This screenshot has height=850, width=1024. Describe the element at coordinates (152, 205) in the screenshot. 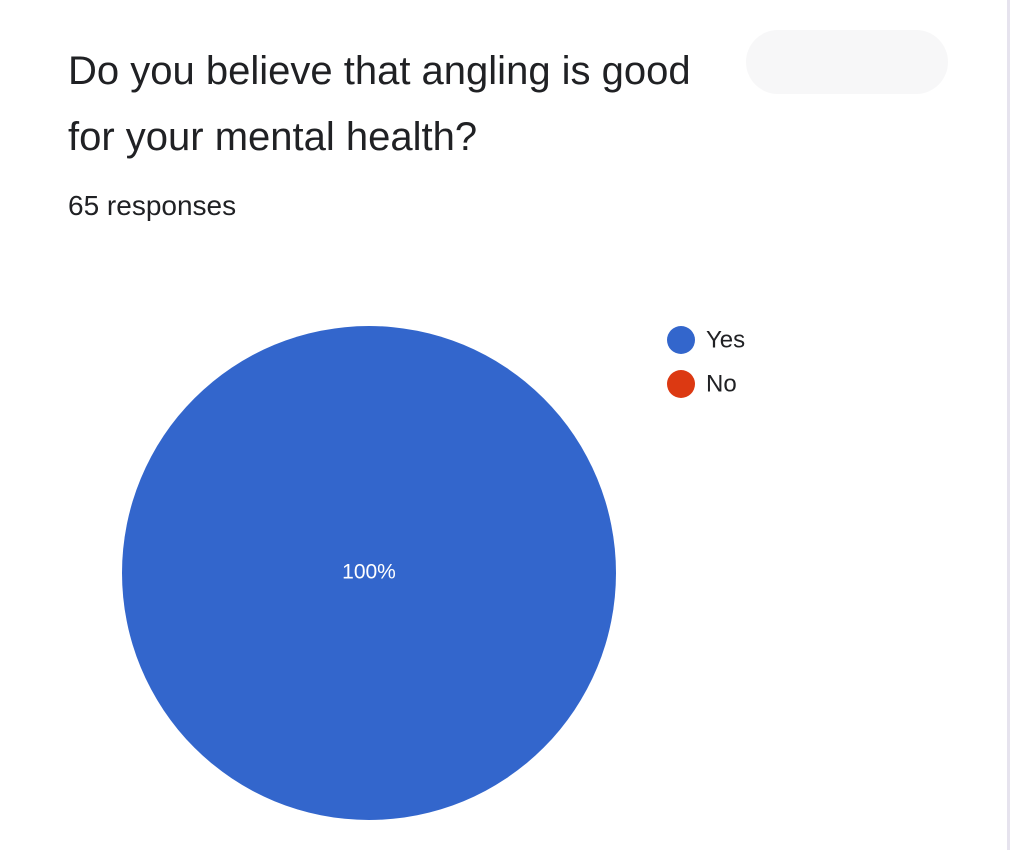

I see `chart-subtitle: 65 responses` at that location.